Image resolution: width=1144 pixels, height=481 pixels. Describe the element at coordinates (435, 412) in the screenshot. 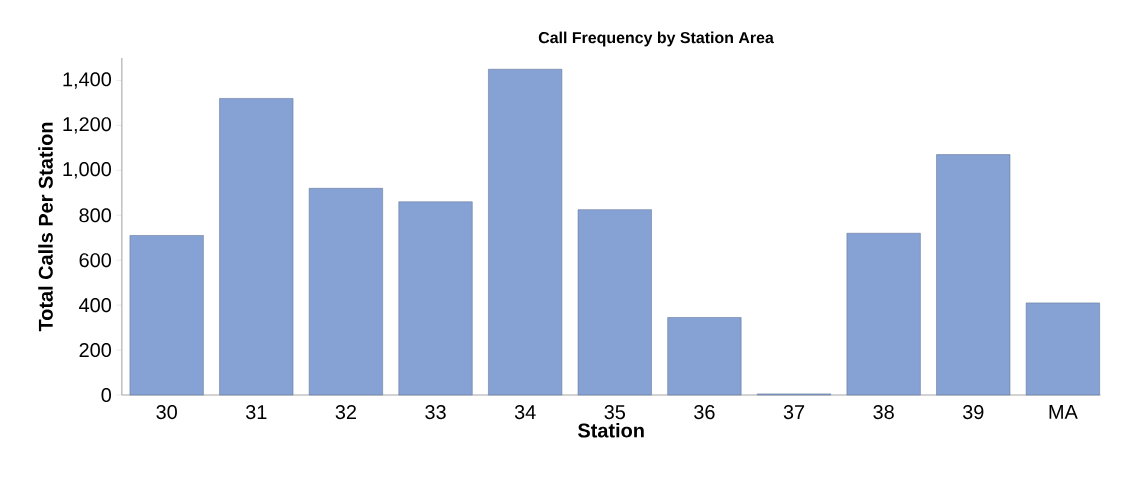

I see `x-tick-label: 33` at that location.